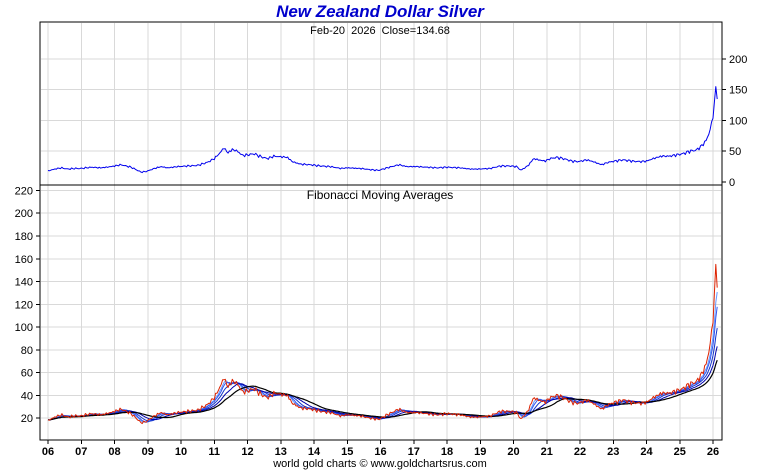  Describe the element at coordinates (24, 214) in the screenshot. I see `left-axis-tick-label: 200` at that location.